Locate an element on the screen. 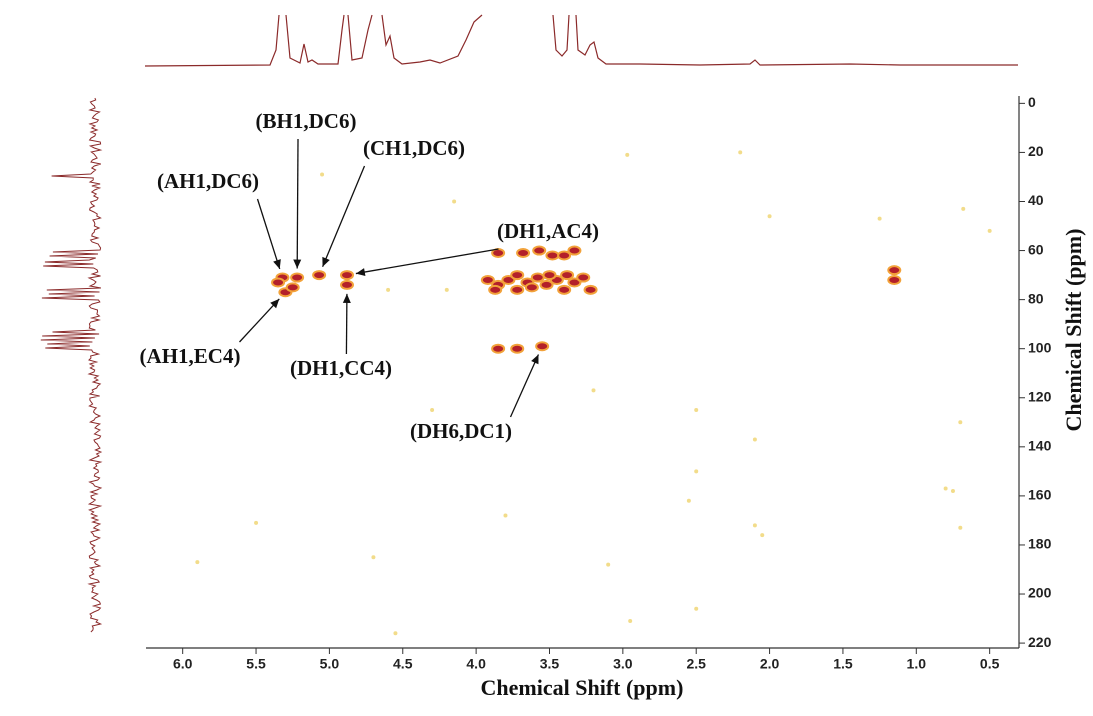  y-tick-label: 60 is located at coordinates (1036, 249).